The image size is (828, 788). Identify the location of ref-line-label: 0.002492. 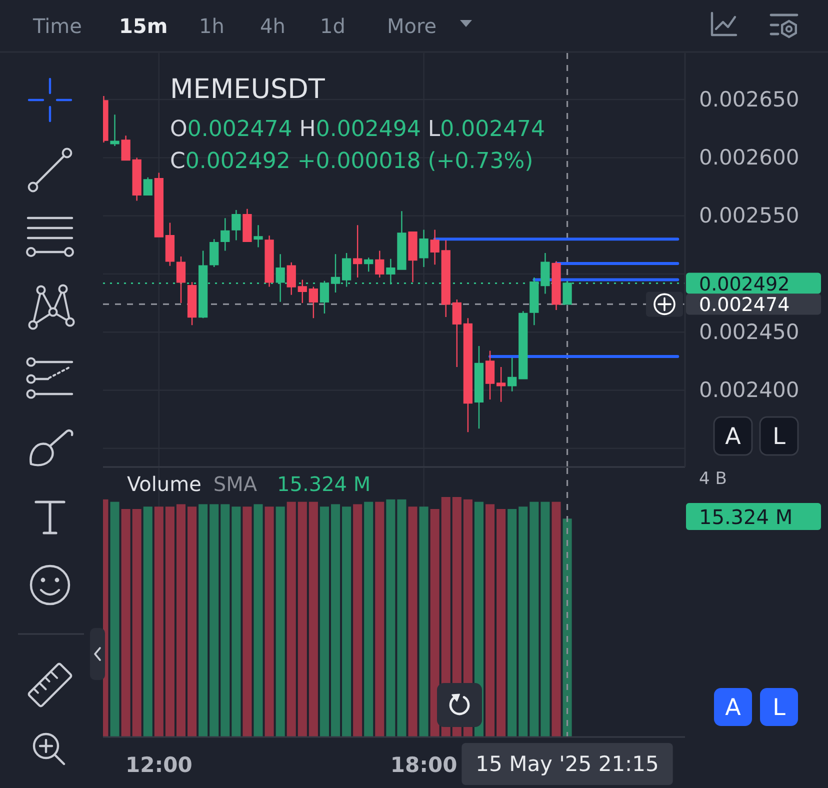
(744, 284).